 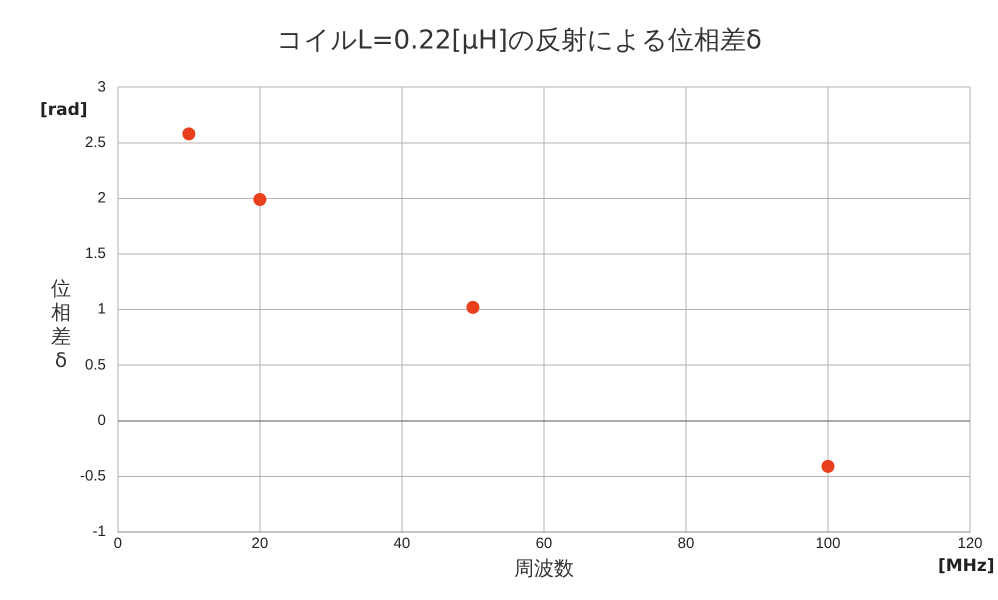 What do you see at coordinates (102, 420) in the screenshot?
I see `y-tick-label: 0` at bounding box center [102, 420].